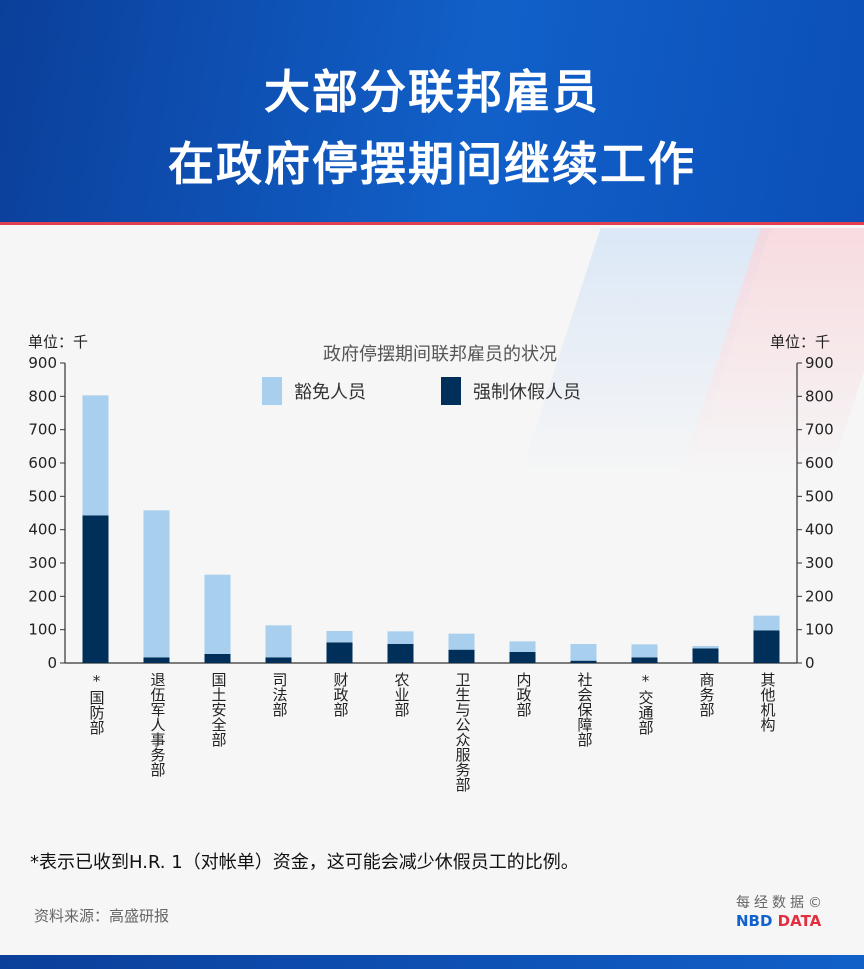 This screenshot has height=969, width=864. I want to click on page-title-line2: 在政府停摆期间继续工作, so click(432, 164).